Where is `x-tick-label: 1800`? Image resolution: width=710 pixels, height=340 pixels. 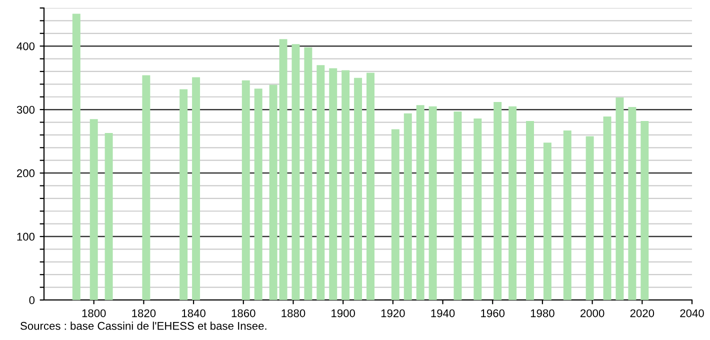
x-tick-label: 1800 is located at coordinates (94, 313).